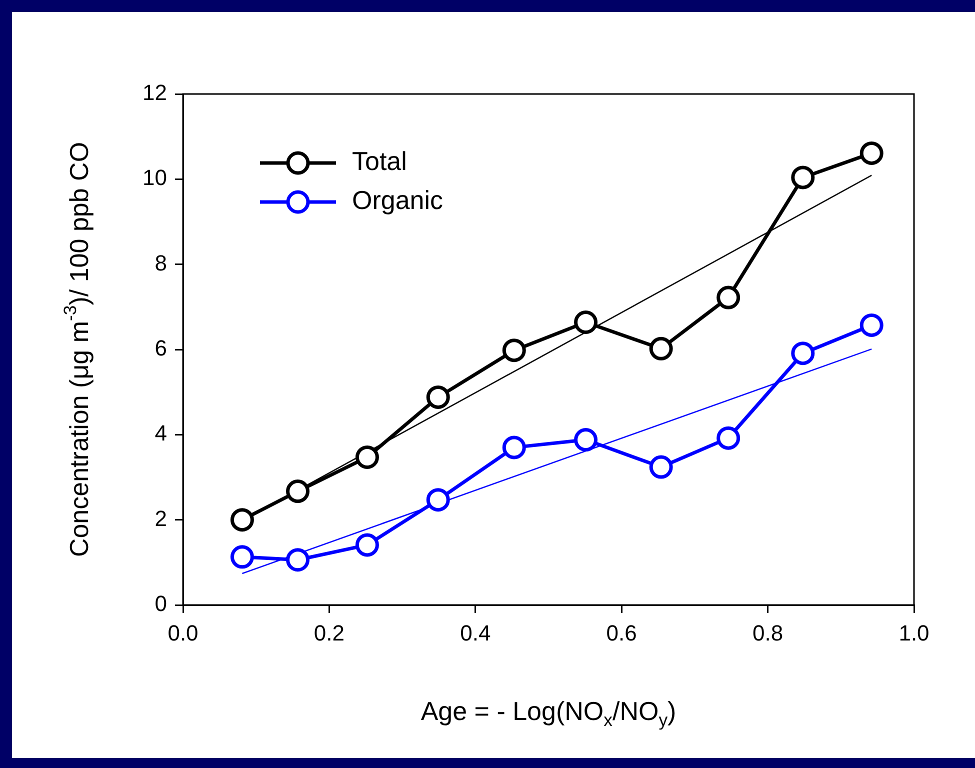  Describe the element at coordinates (768, 633) in the screenshot. I see `x-tick-label: 0.8` at that location.